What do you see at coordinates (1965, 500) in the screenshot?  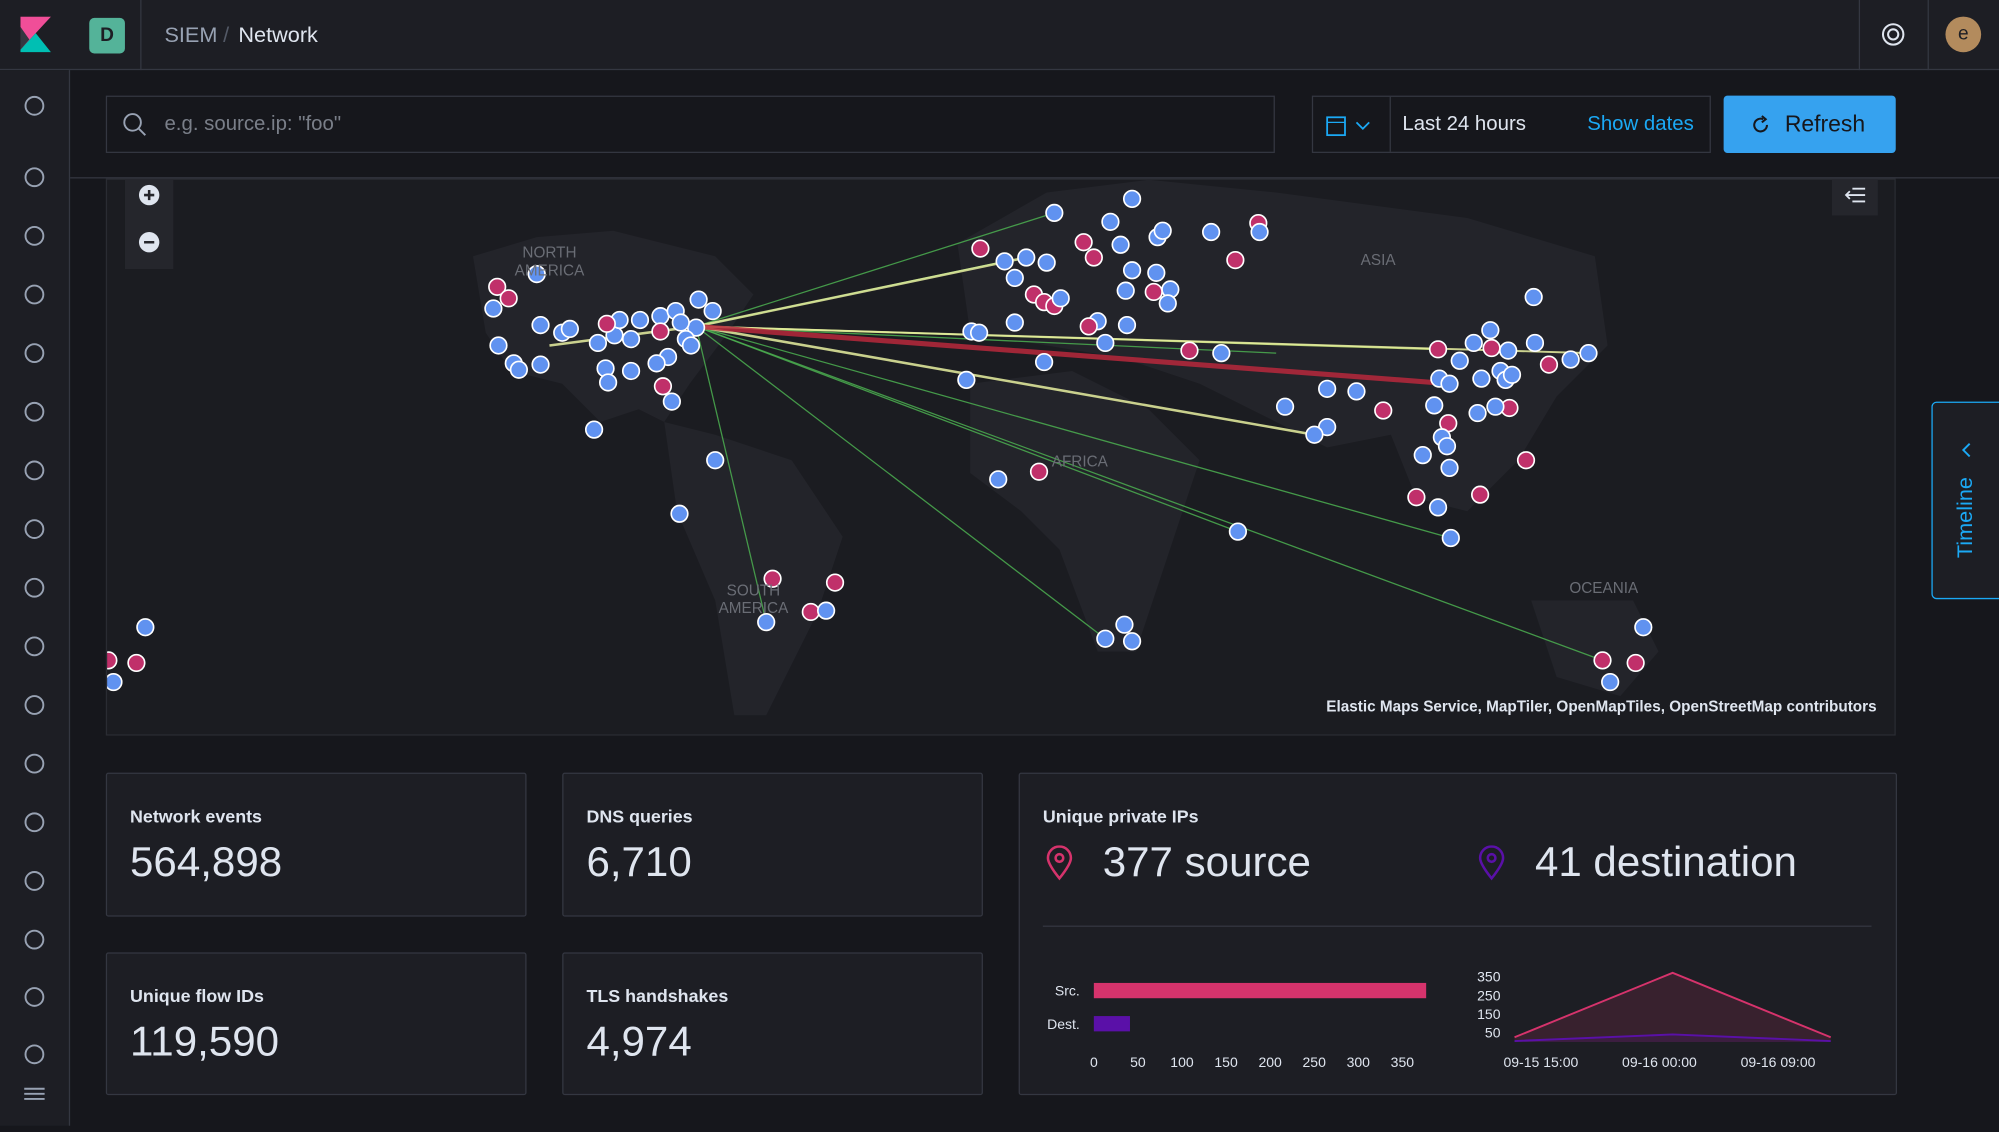 I see `timeline-tab: Timeline` at bounding box center [1965, 500].